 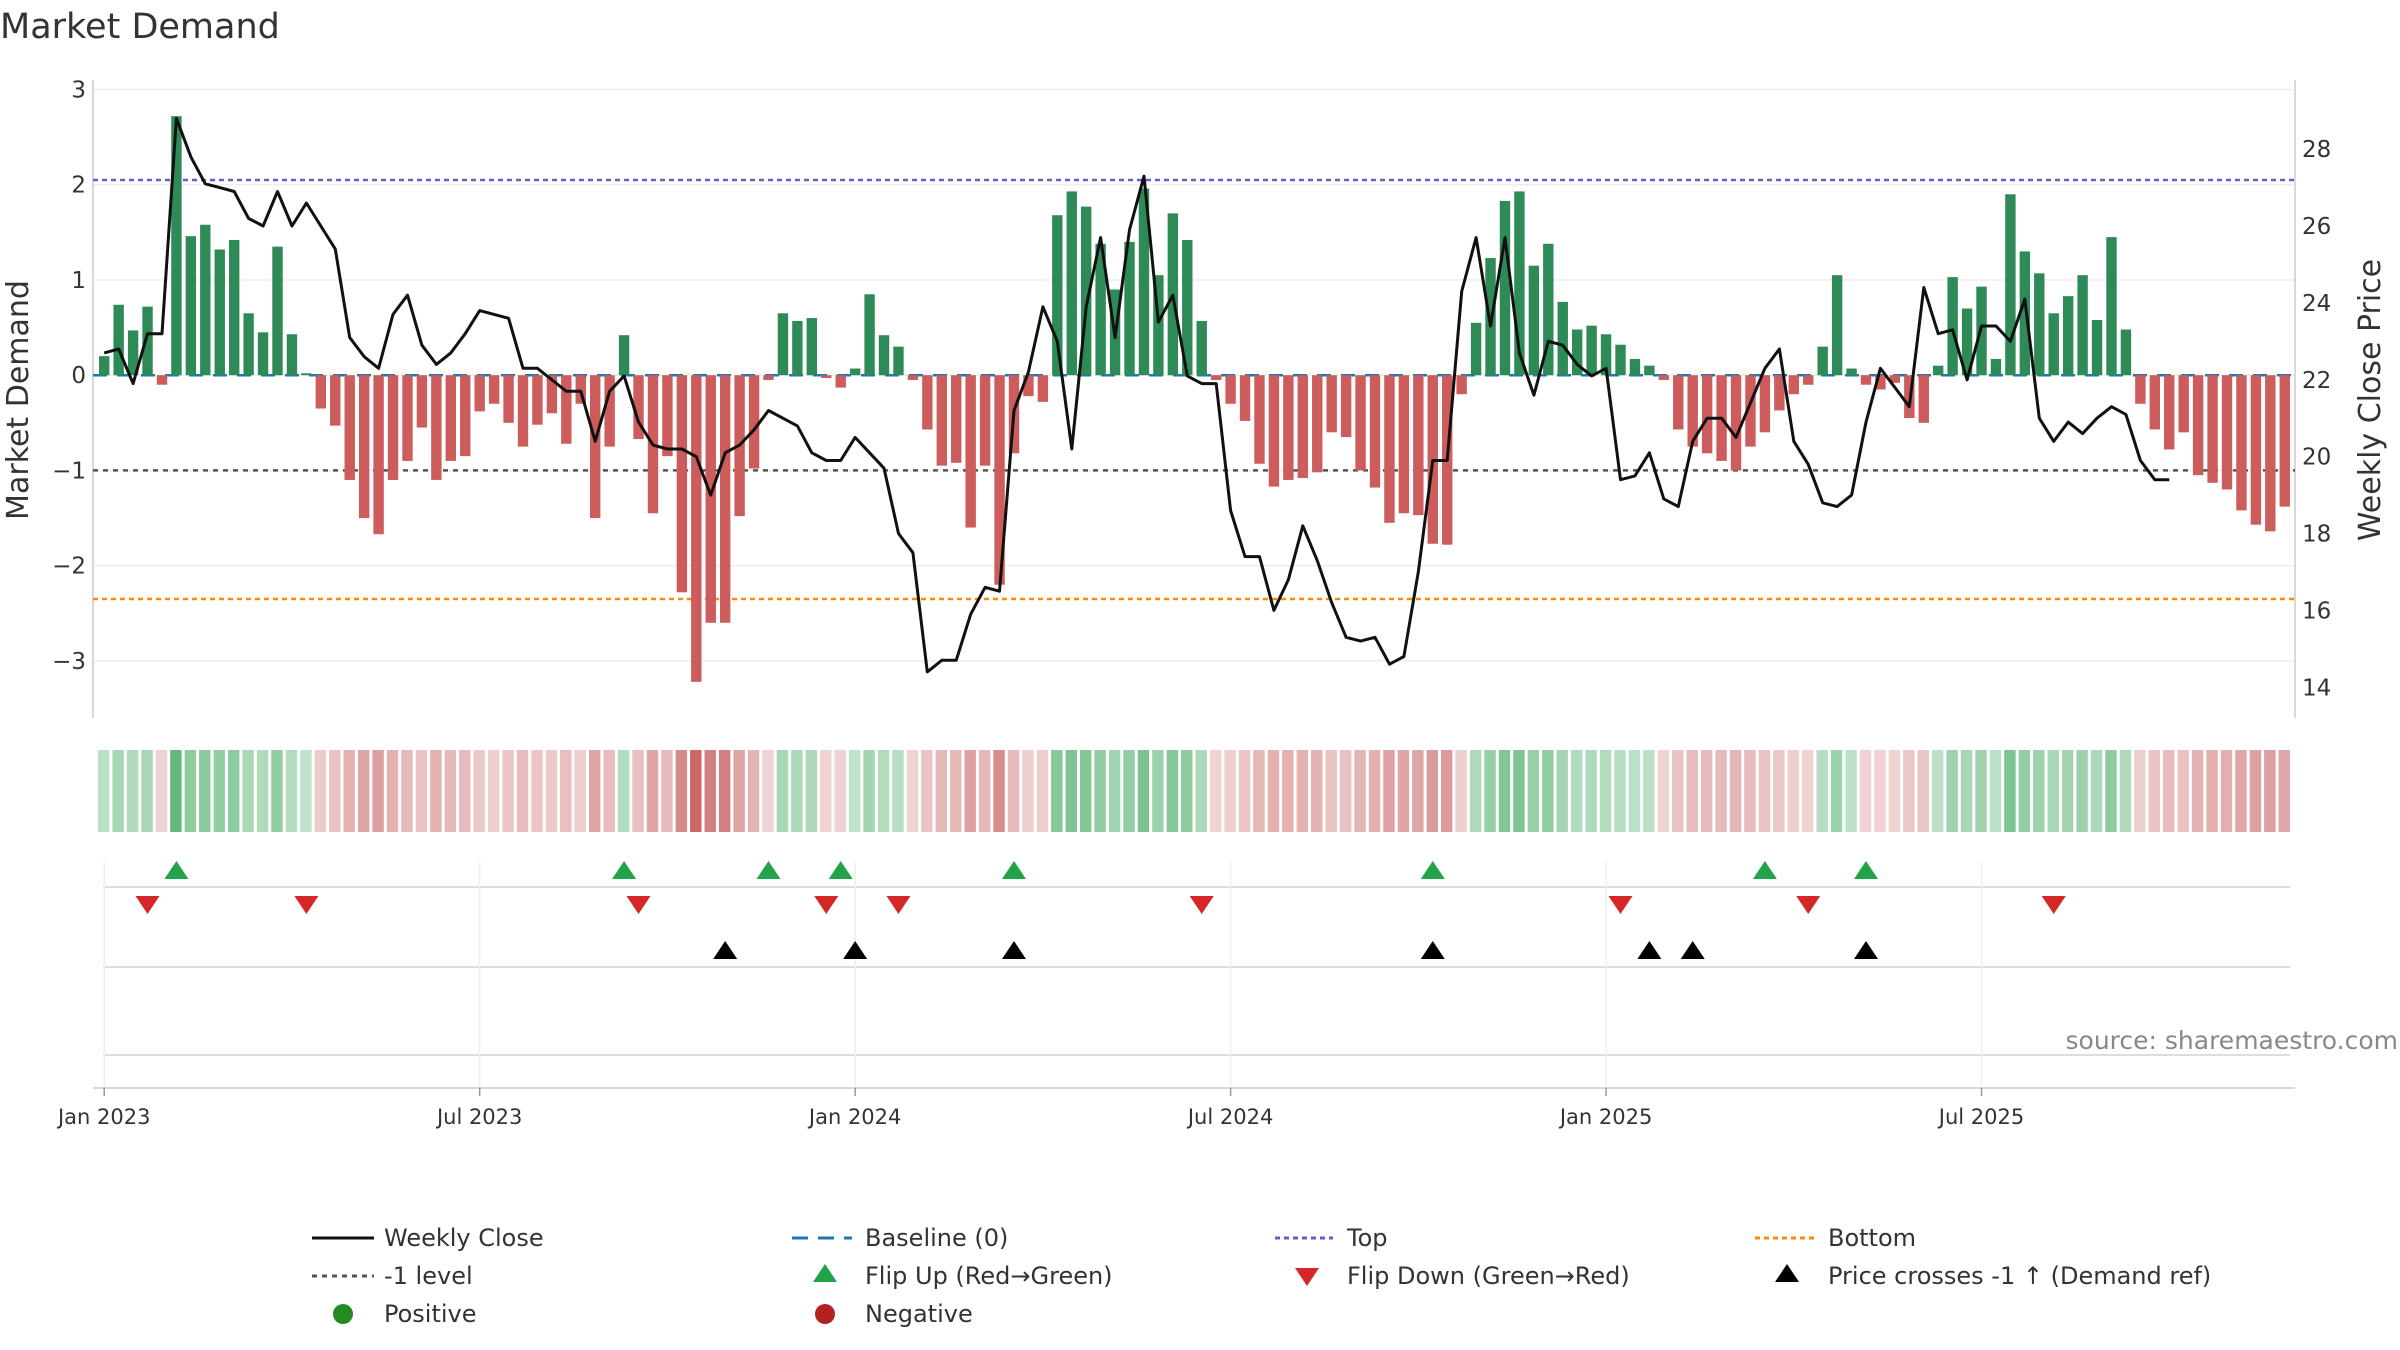 What do you see at coordinates (1787, 1273) in the screenshot?
I see `legend-price-cross-swatch` at bounding box center [1787, 1273].